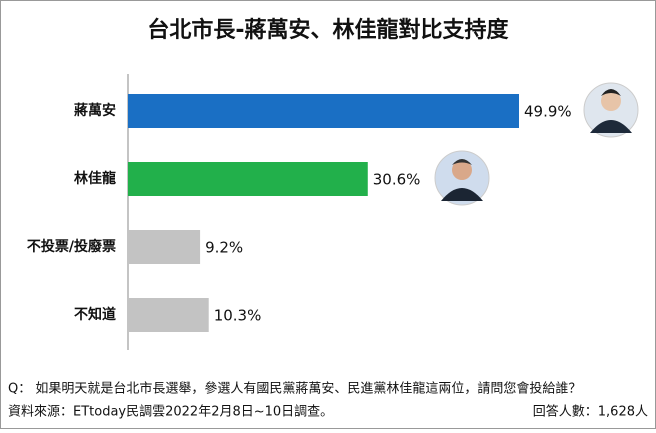 The height and width of the screenshot is (433, 656). I want to click on category-label: 不投票/投廢票, so click(71, 246).